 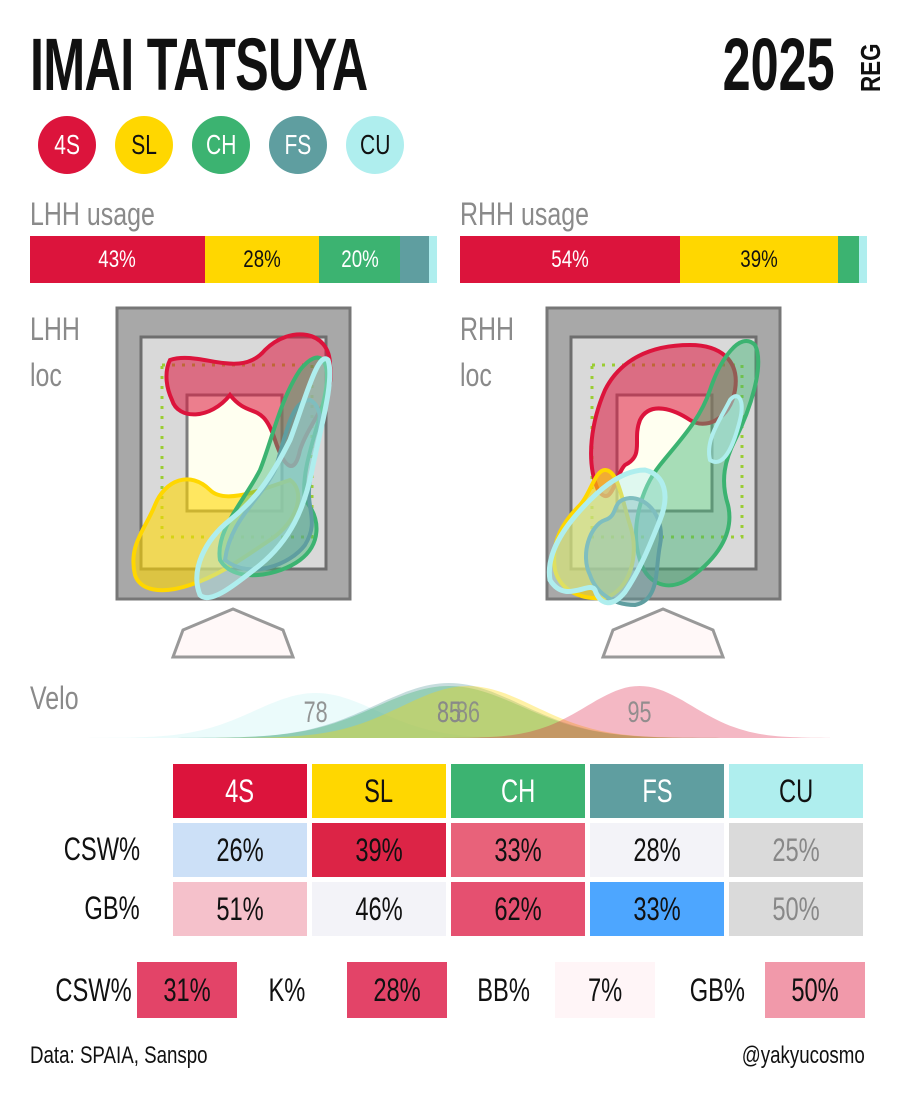 I want to click on table-cell: 39%, so click(x=379, y=850).